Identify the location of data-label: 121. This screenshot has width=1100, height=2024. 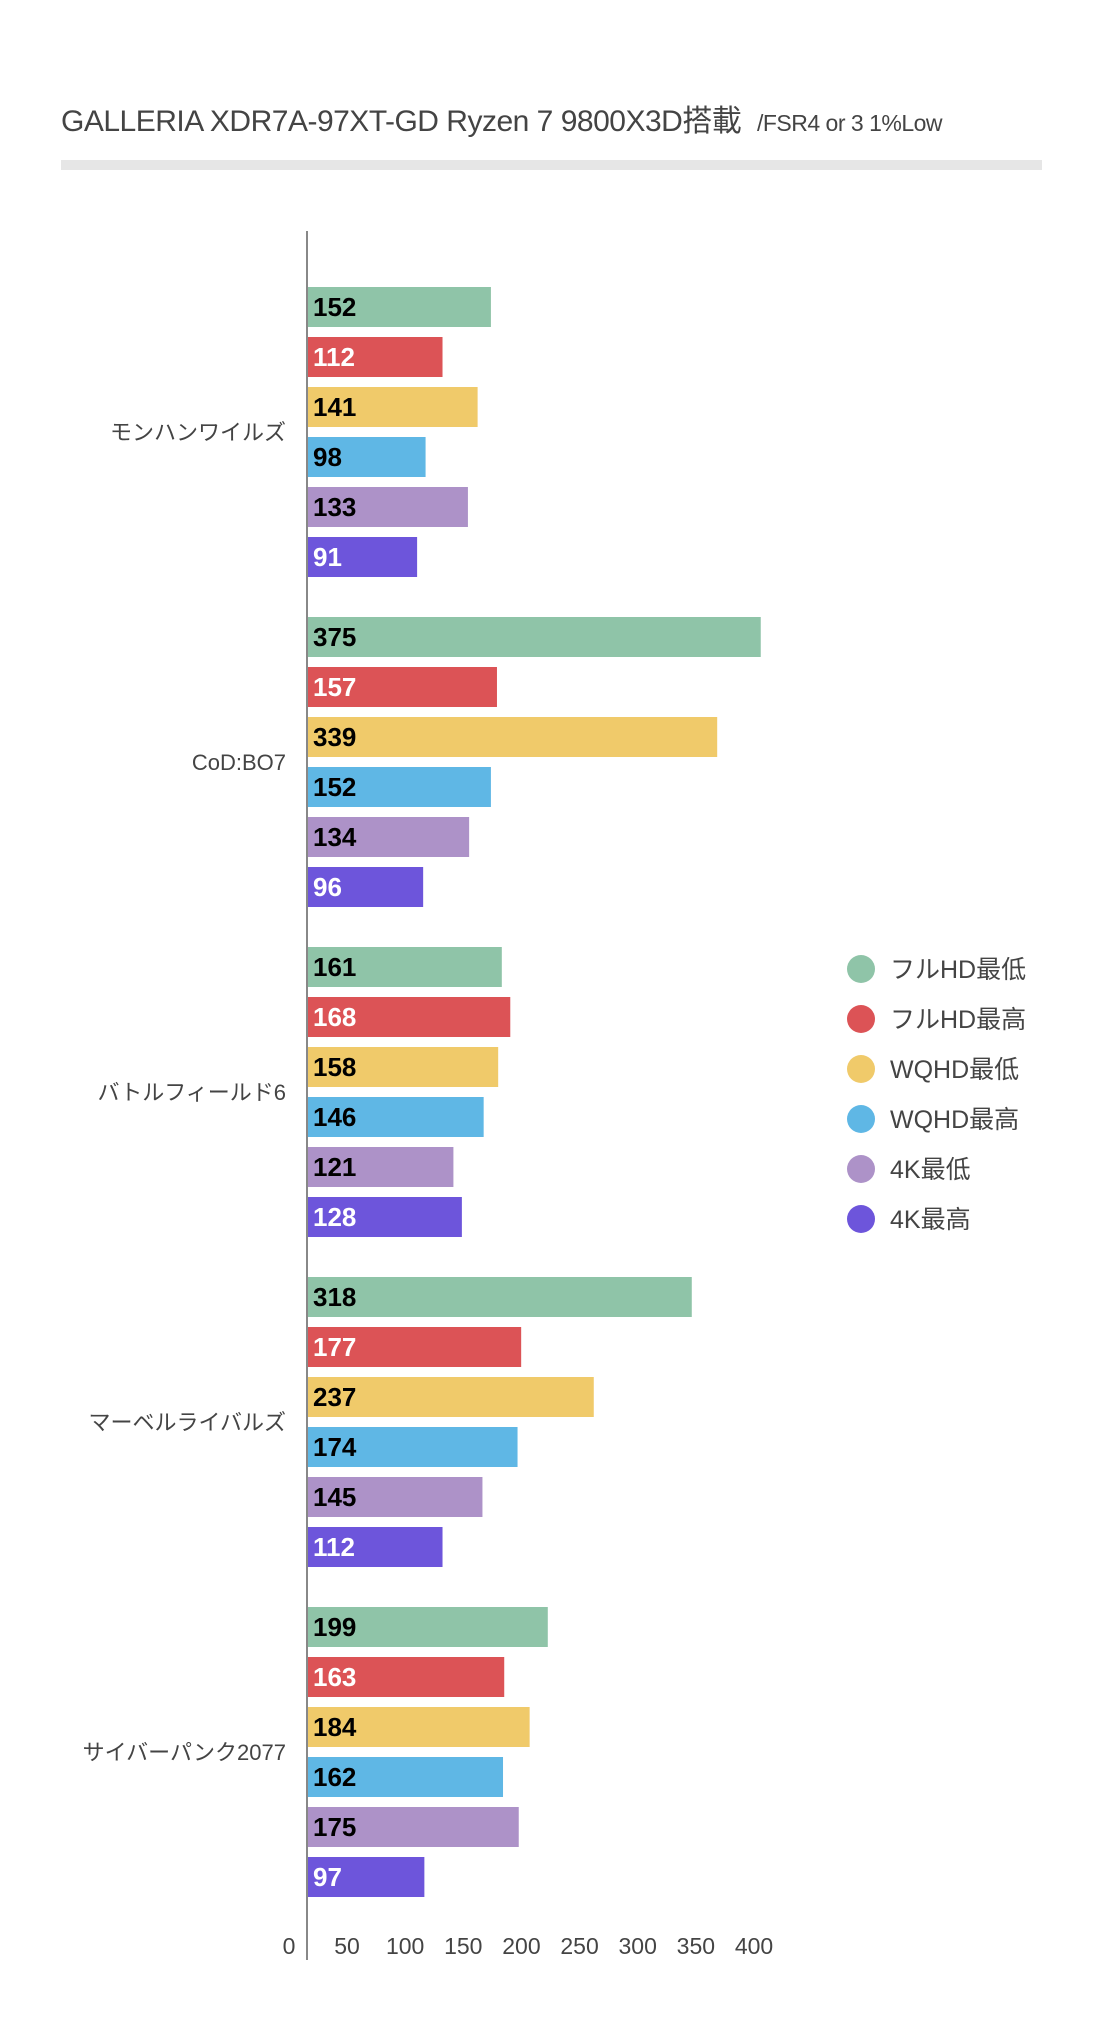
(334, 1167).